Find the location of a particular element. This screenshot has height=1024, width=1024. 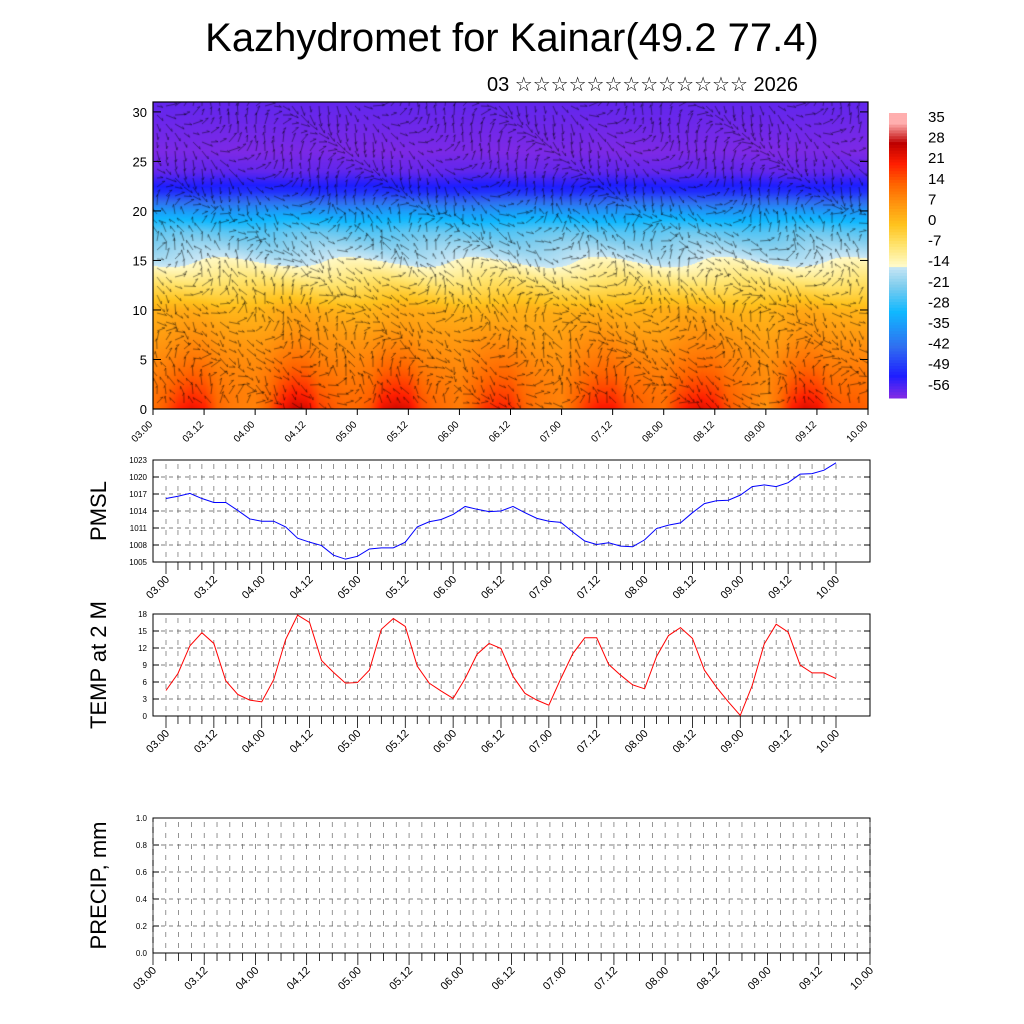

x-tick-label: 06.00 is located at coordinates (449, 432).